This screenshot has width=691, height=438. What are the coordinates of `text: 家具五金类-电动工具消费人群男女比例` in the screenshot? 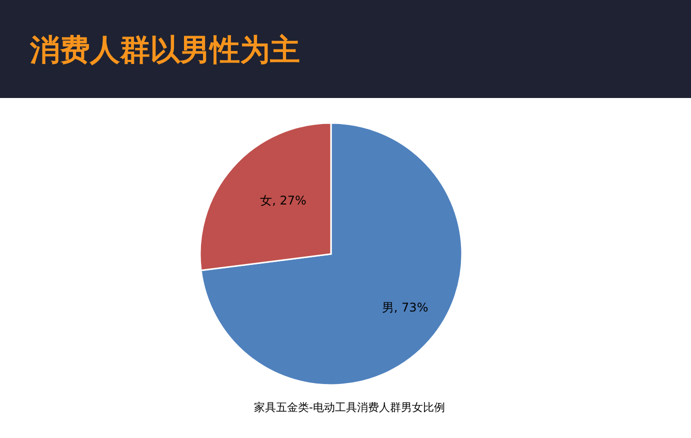 It's located at (349, 407).